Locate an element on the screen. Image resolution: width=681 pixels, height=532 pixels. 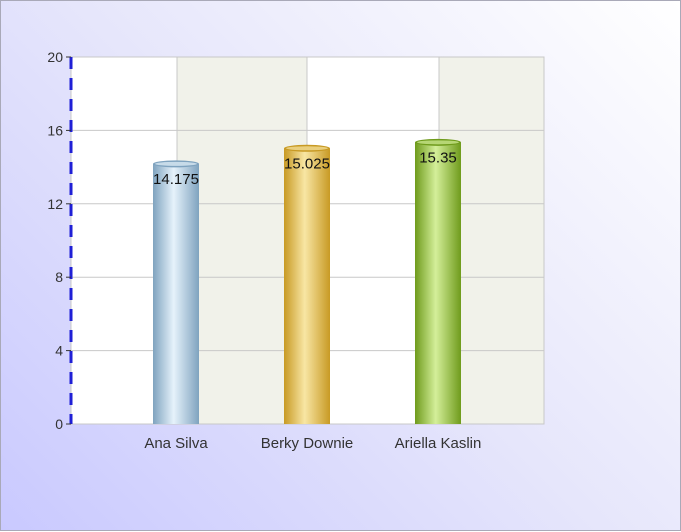
y-tick-label: 16 is located at coordinates (55, 130).